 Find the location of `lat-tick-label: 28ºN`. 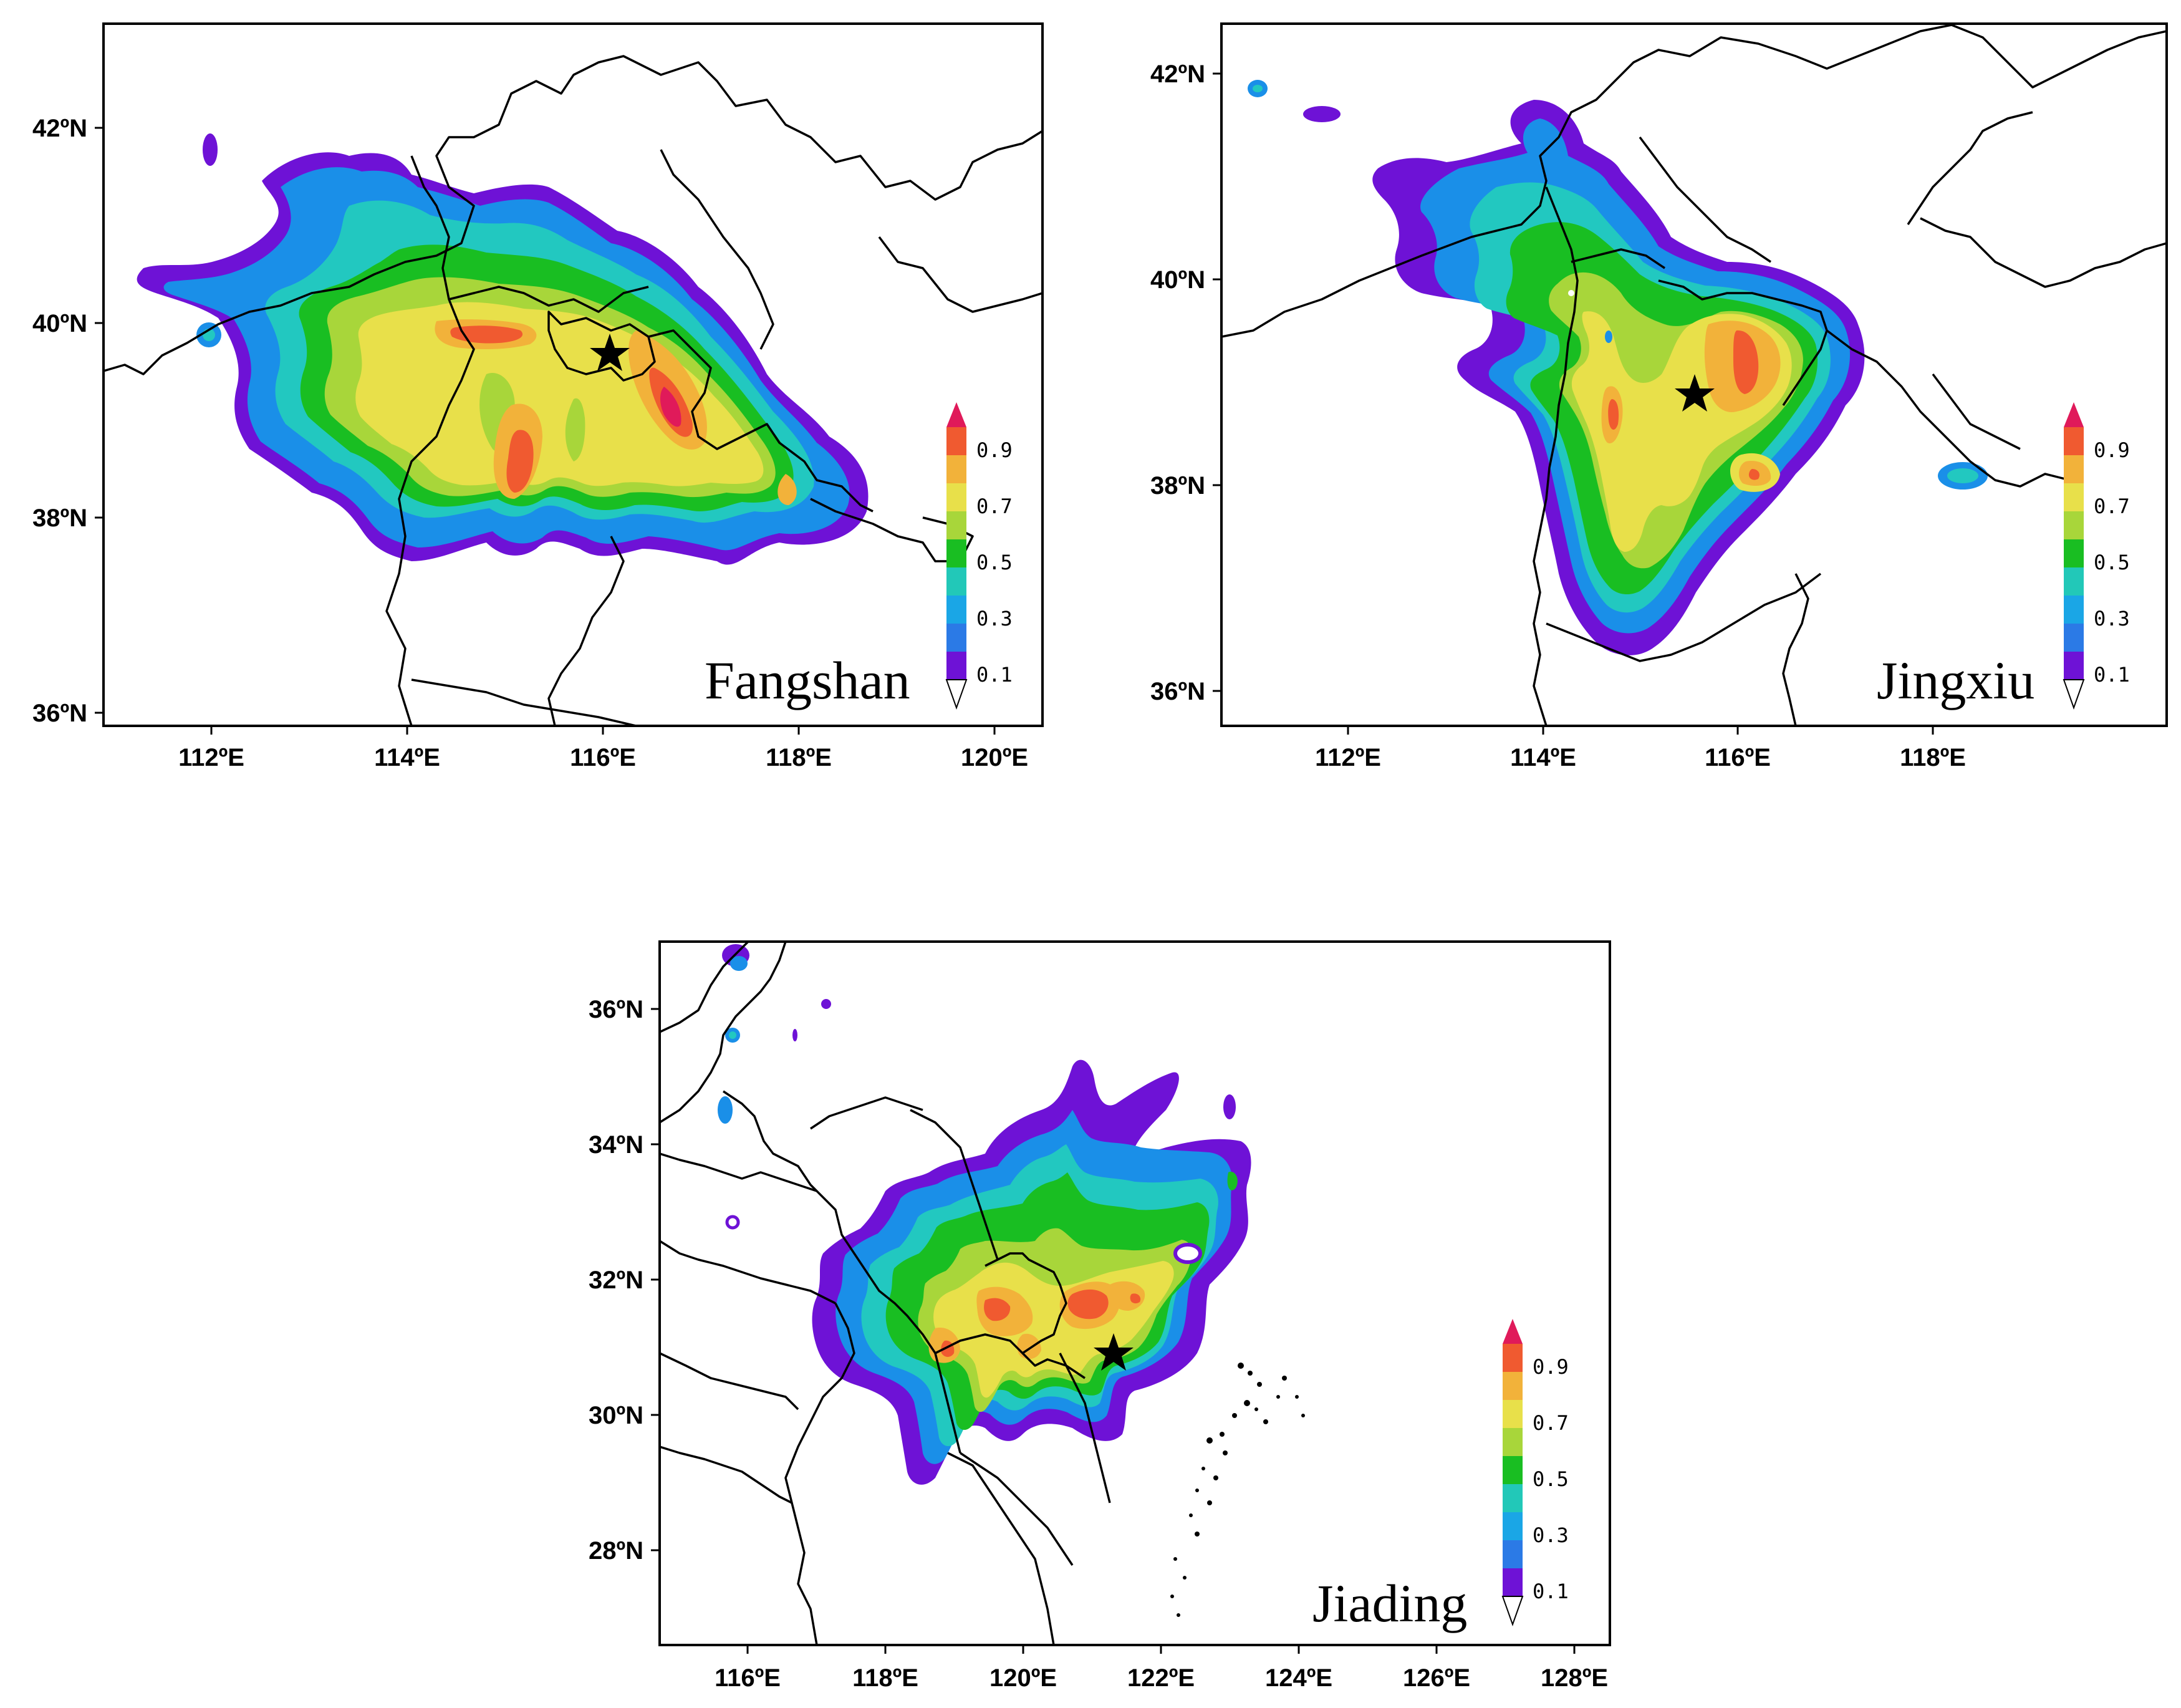

lat-tick-label: 28ºN is located at coordinates (616, 1551).